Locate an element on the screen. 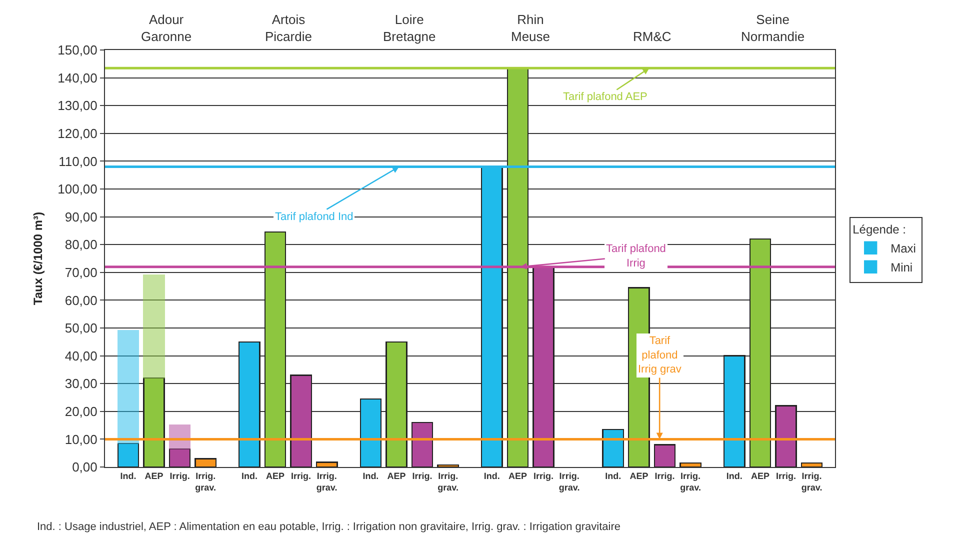  y-tick-label: 140,00 is located at coordinates (78, 78).